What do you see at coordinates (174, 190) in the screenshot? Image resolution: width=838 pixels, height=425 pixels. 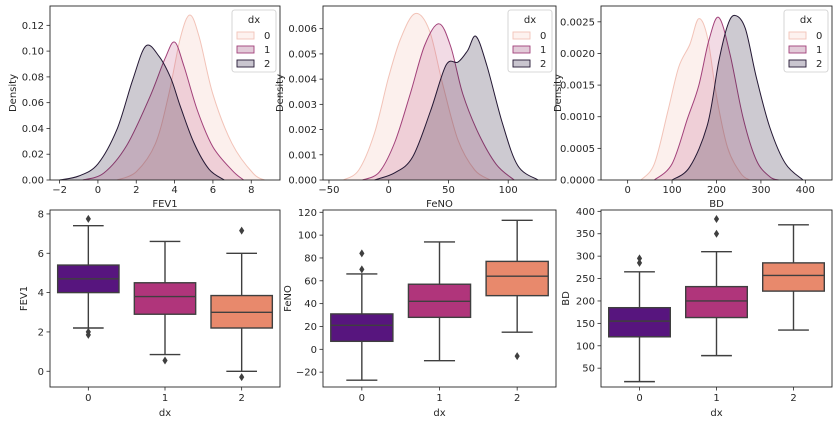 I see `x-tick-label: 4` at bounding box center [174, 190].